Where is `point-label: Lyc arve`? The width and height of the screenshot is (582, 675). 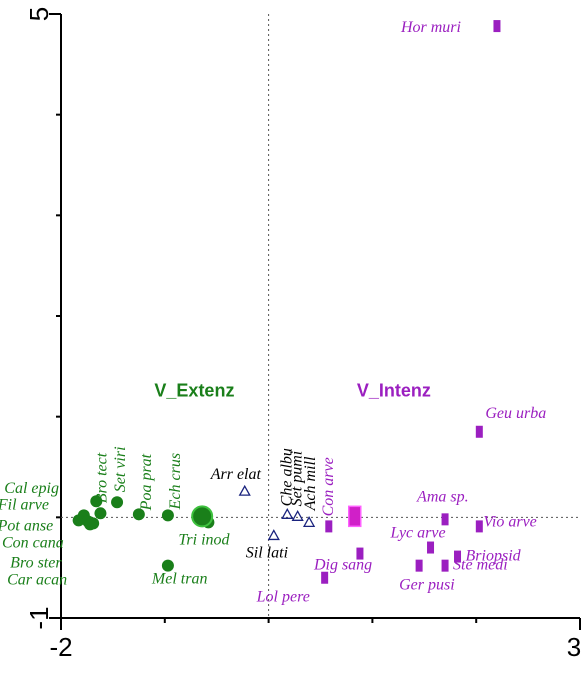 point-label: Lyc arve is located at coordinates (418, 533).